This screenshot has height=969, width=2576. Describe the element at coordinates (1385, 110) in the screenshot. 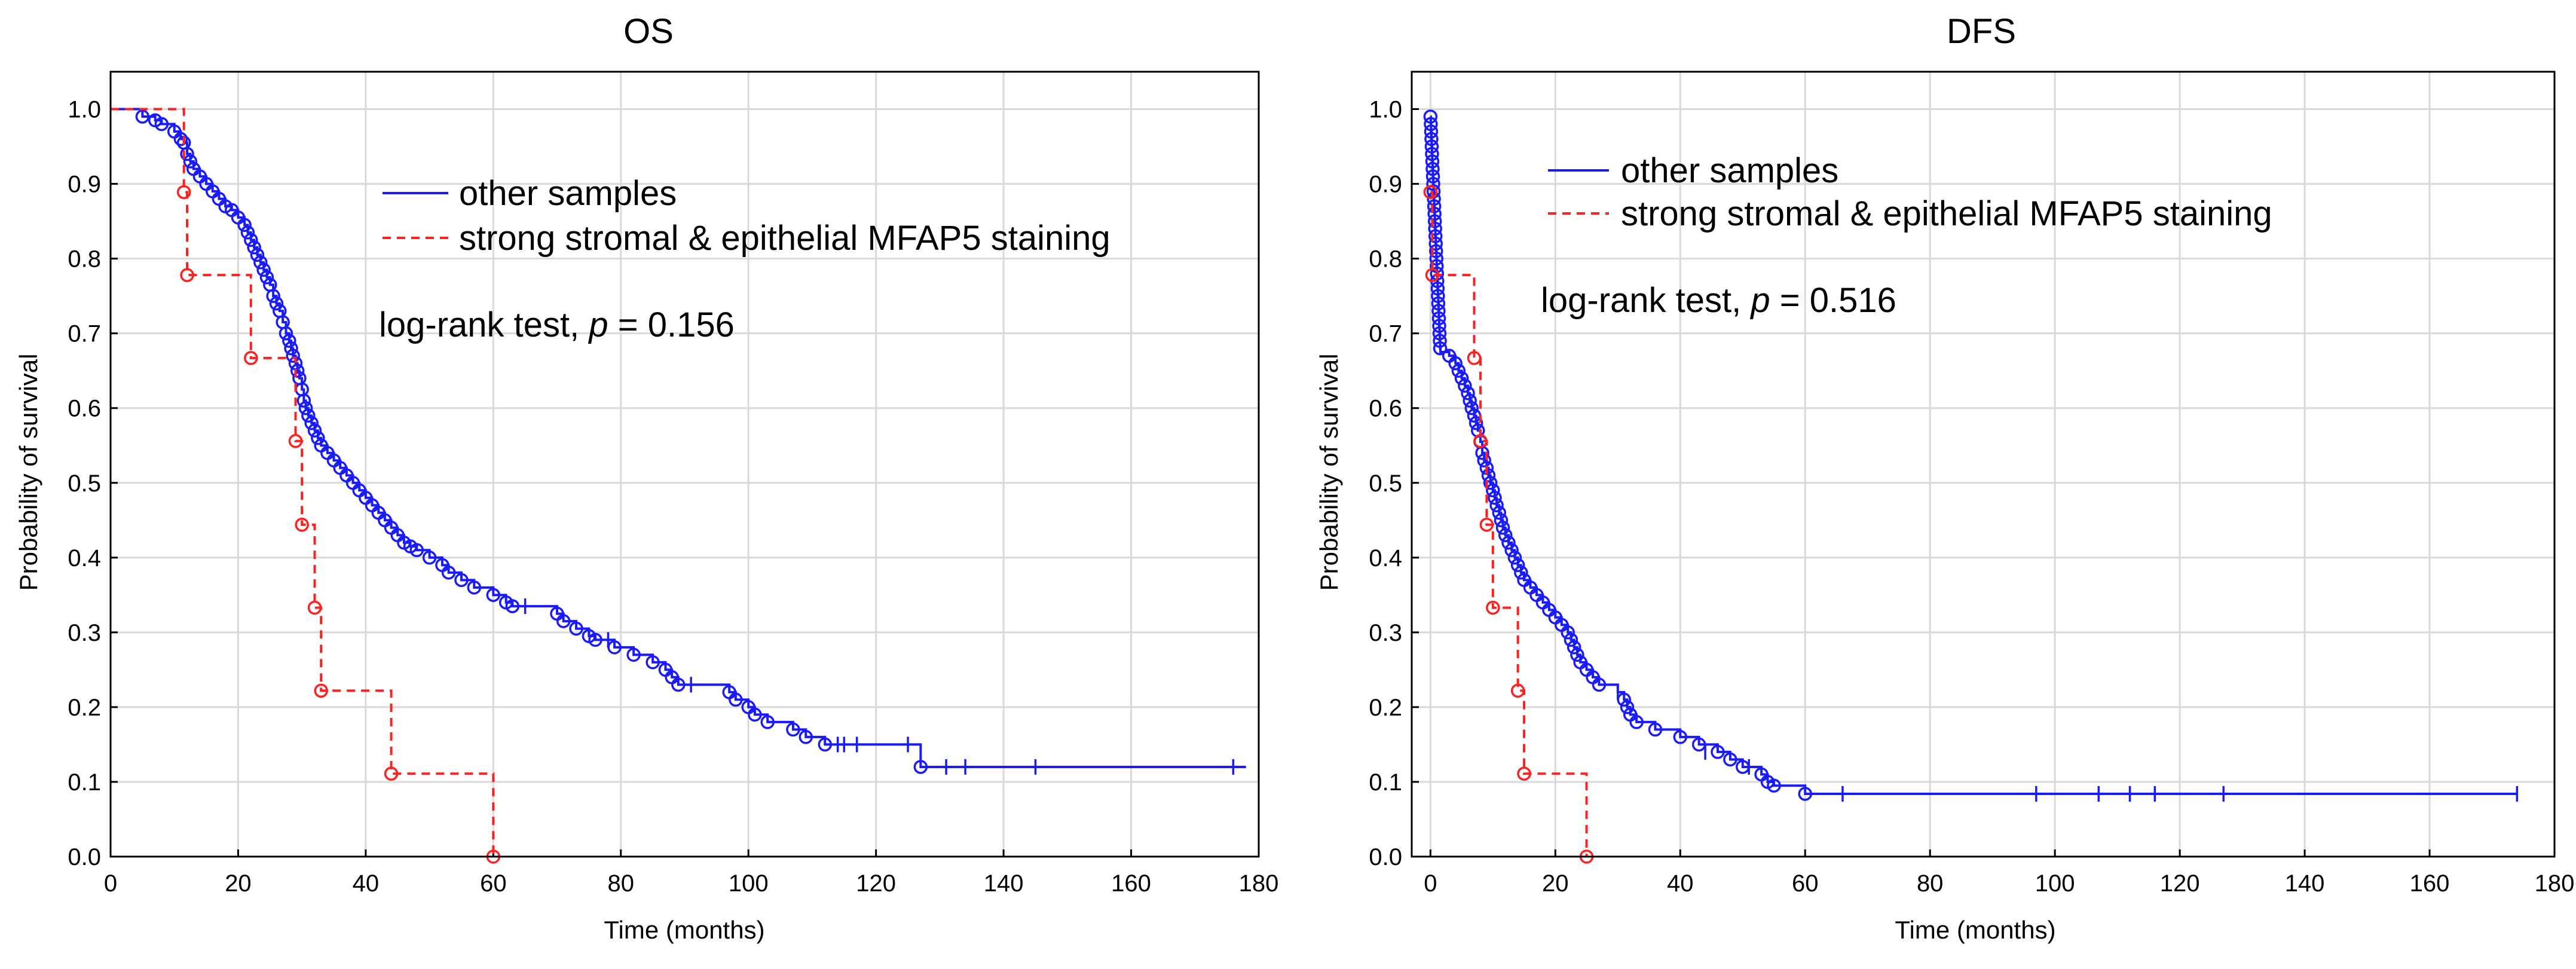

I see `y-tick-label: 1.0` at that location.